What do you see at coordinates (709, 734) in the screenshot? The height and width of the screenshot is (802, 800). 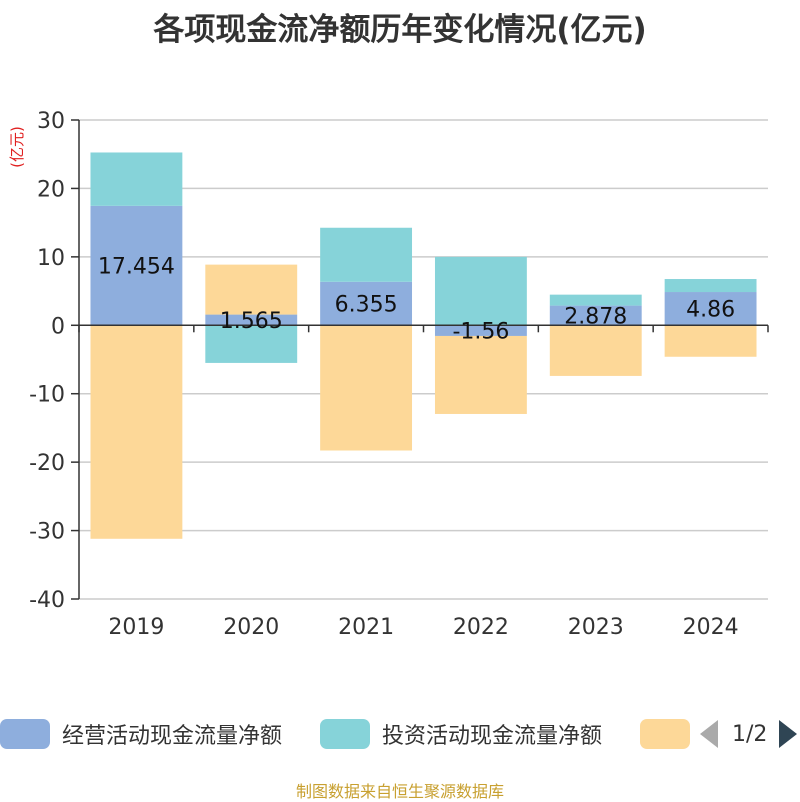 I see `pager-prev-icon` at bounding box center [709, 734].